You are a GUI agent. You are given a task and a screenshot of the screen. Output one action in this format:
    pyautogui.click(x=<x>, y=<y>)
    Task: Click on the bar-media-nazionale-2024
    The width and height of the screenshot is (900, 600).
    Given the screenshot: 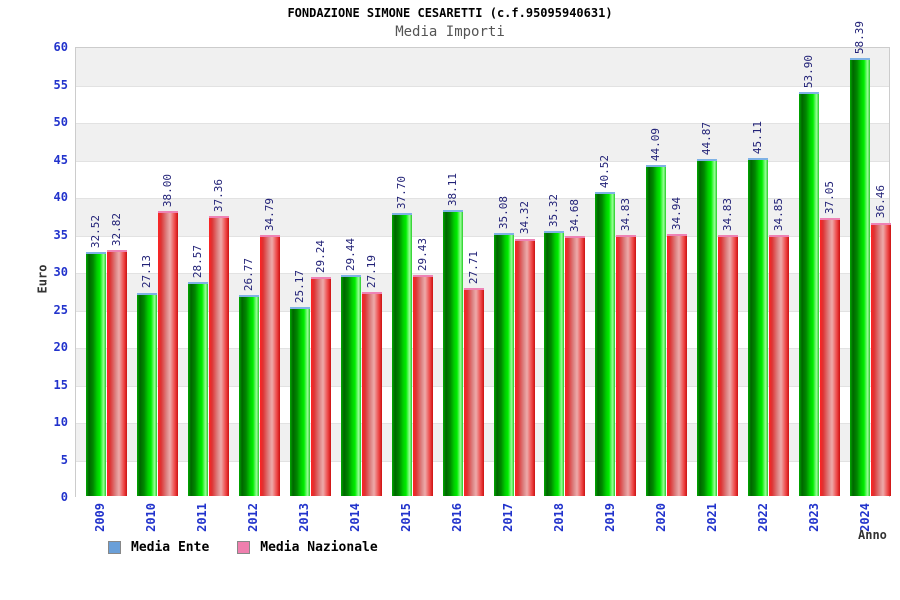 What is the action you would take?
    pyautogui.click(x=881, y=359)
    